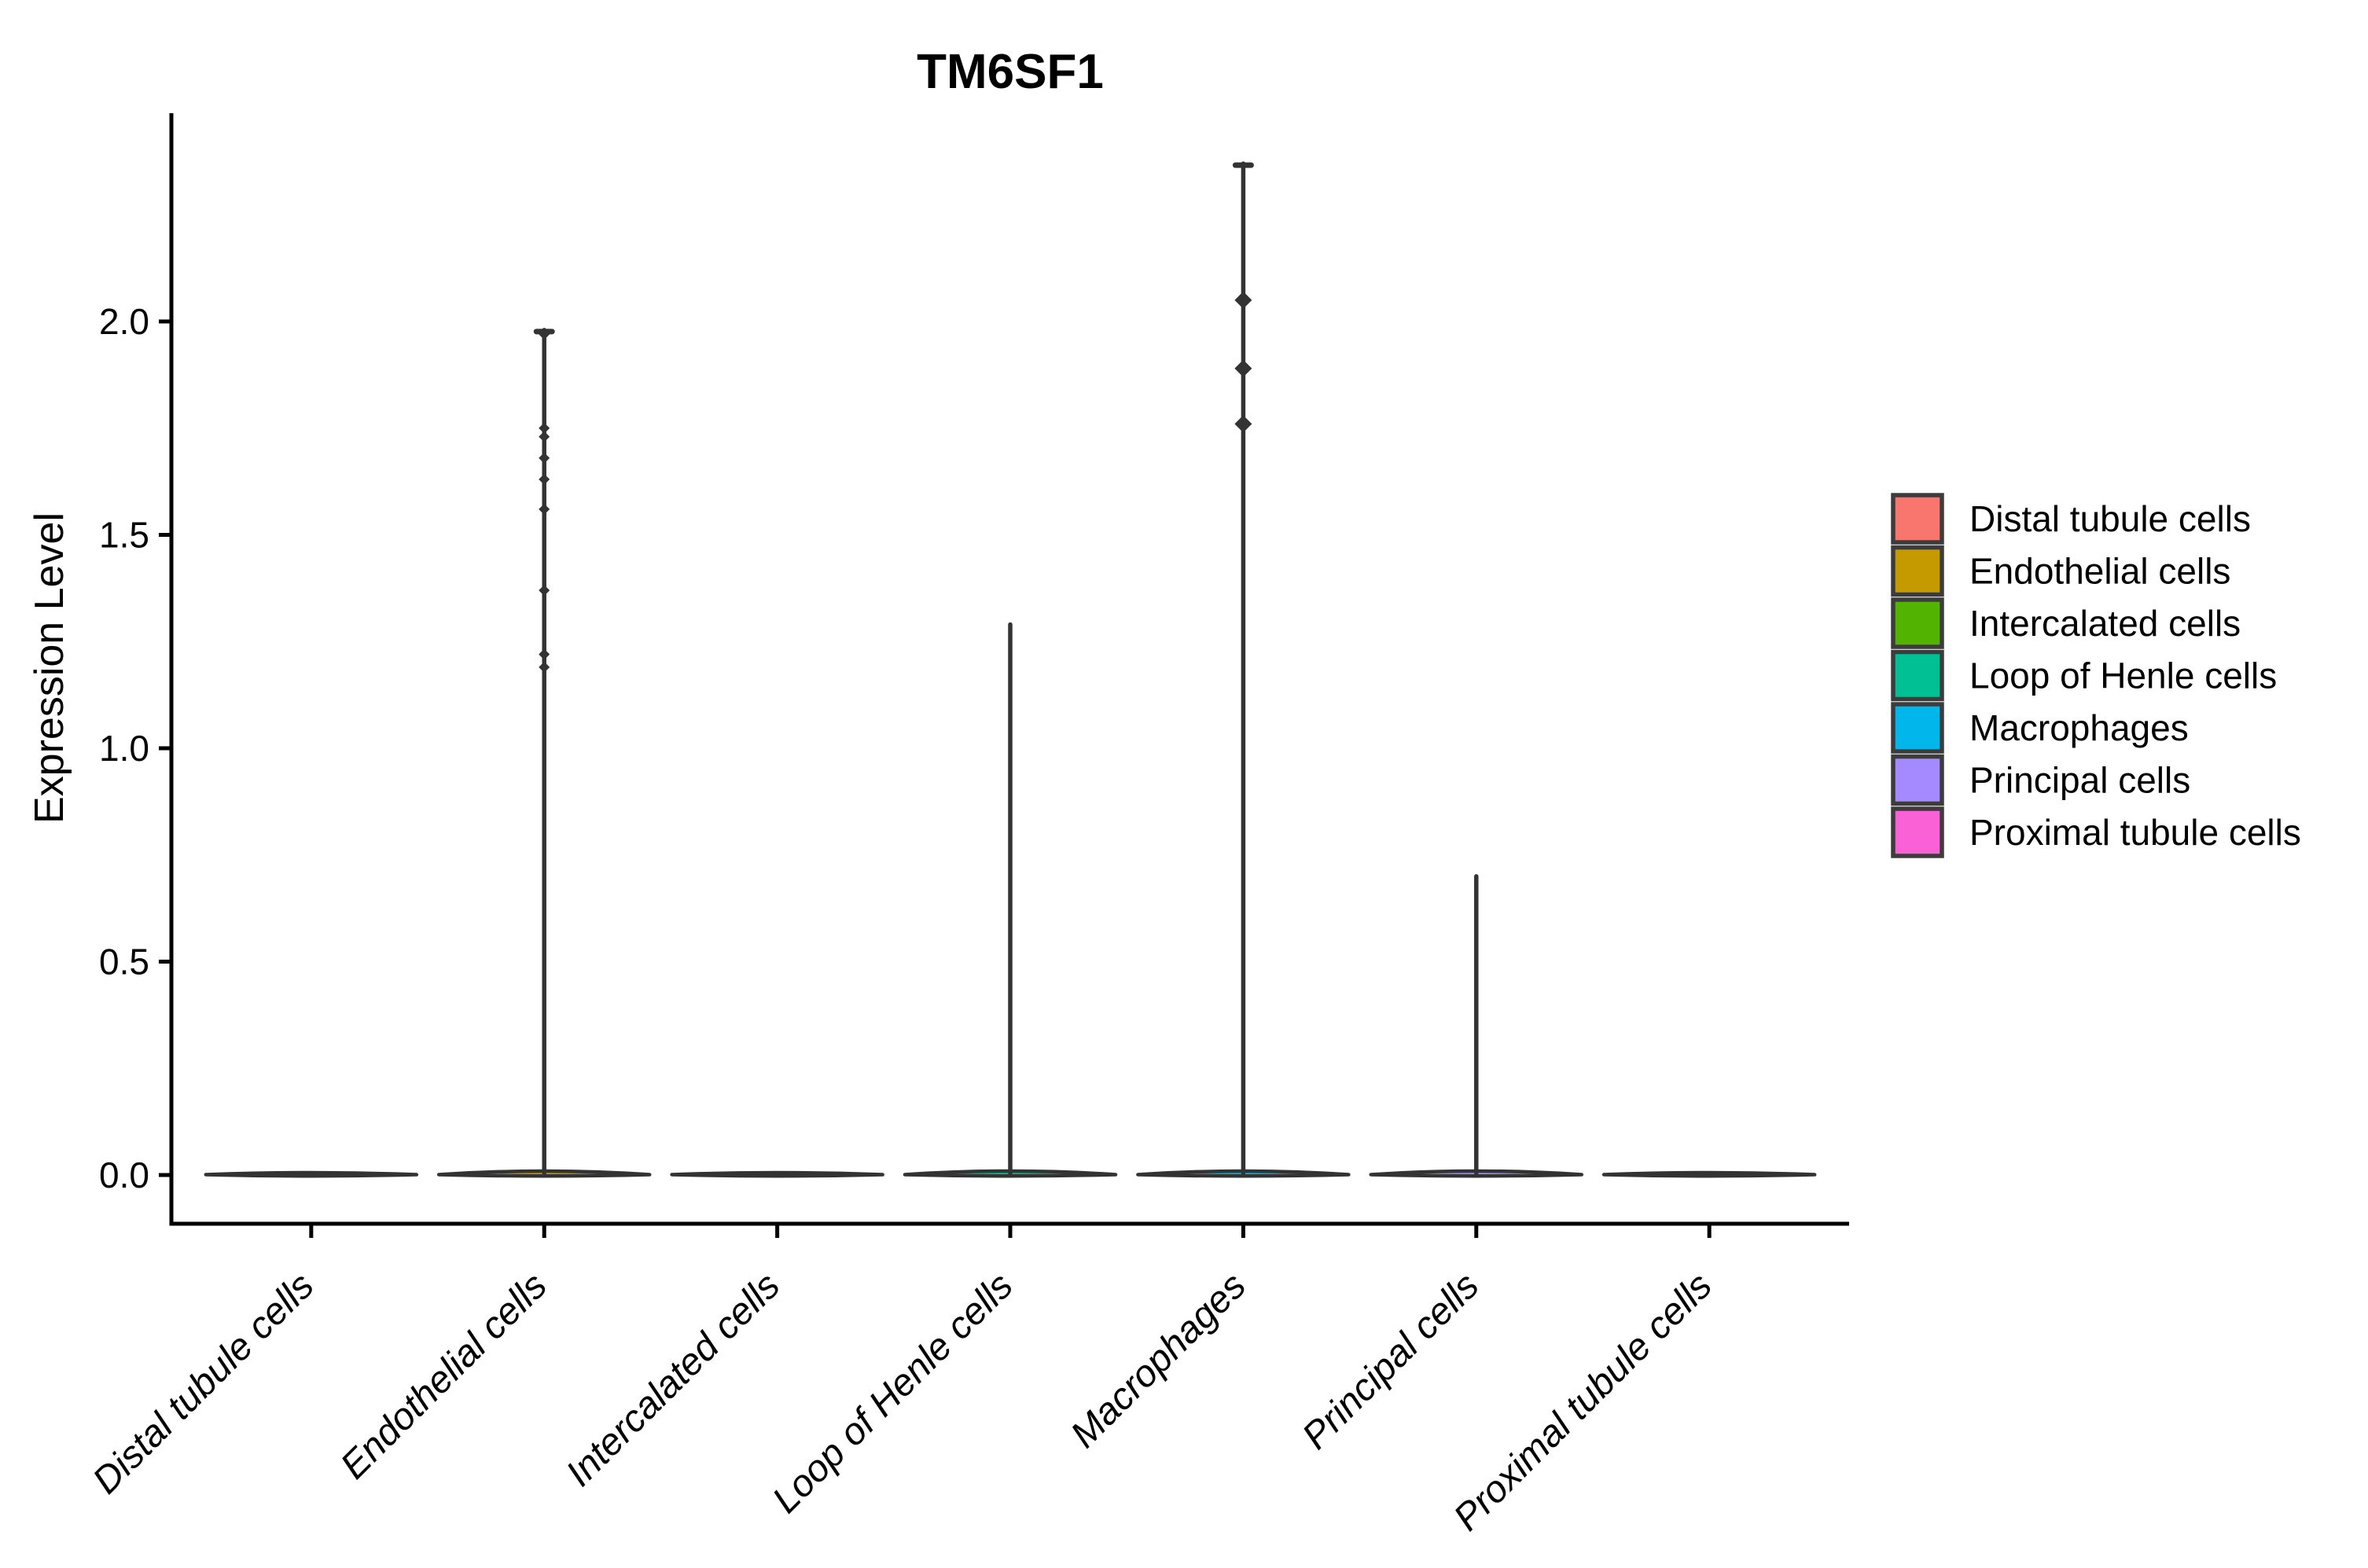  Describe the element at coordinates (1391, 1361) in the screenshot. I see `x-axis-category-label: Principal cells` at that location.